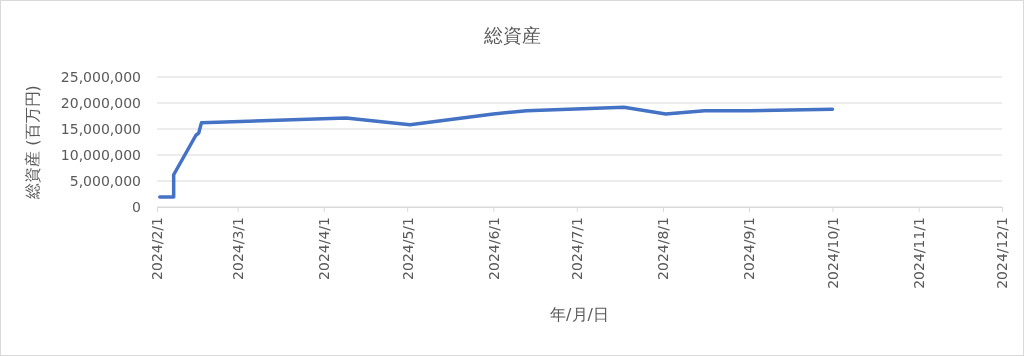 The height and width of the screenshot is (356, 1024). What do you see at coordinates (100, 128) in the screenshot?
I see `y-tick-label: 15,000,000` at bounding box center [100, 128].